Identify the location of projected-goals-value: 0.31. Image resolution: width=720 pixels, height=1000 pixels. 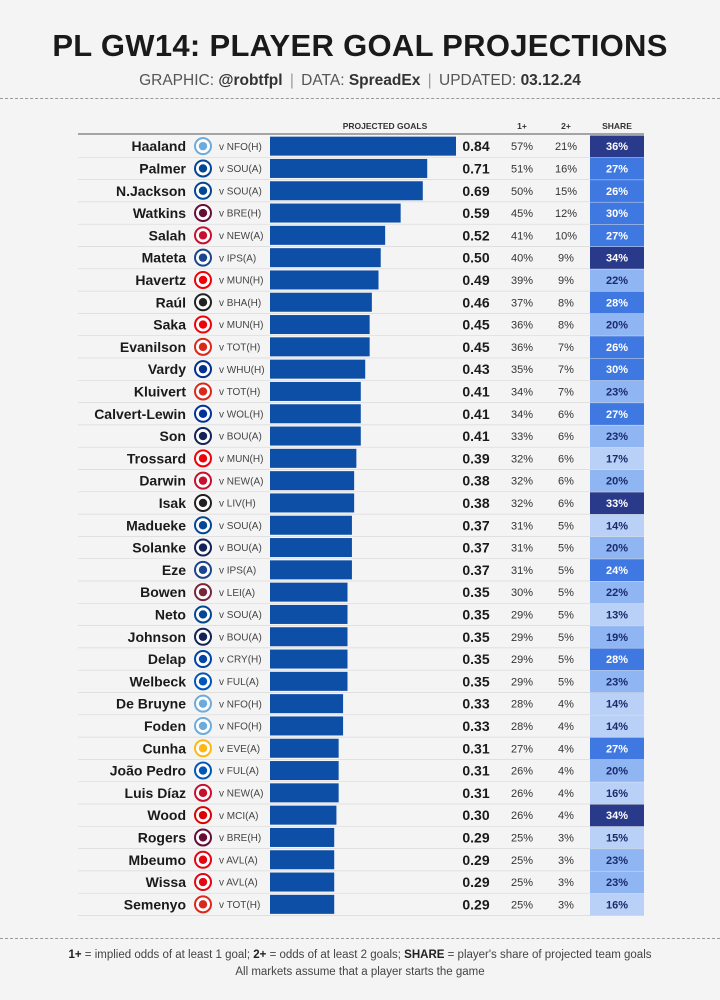
(475, 771).